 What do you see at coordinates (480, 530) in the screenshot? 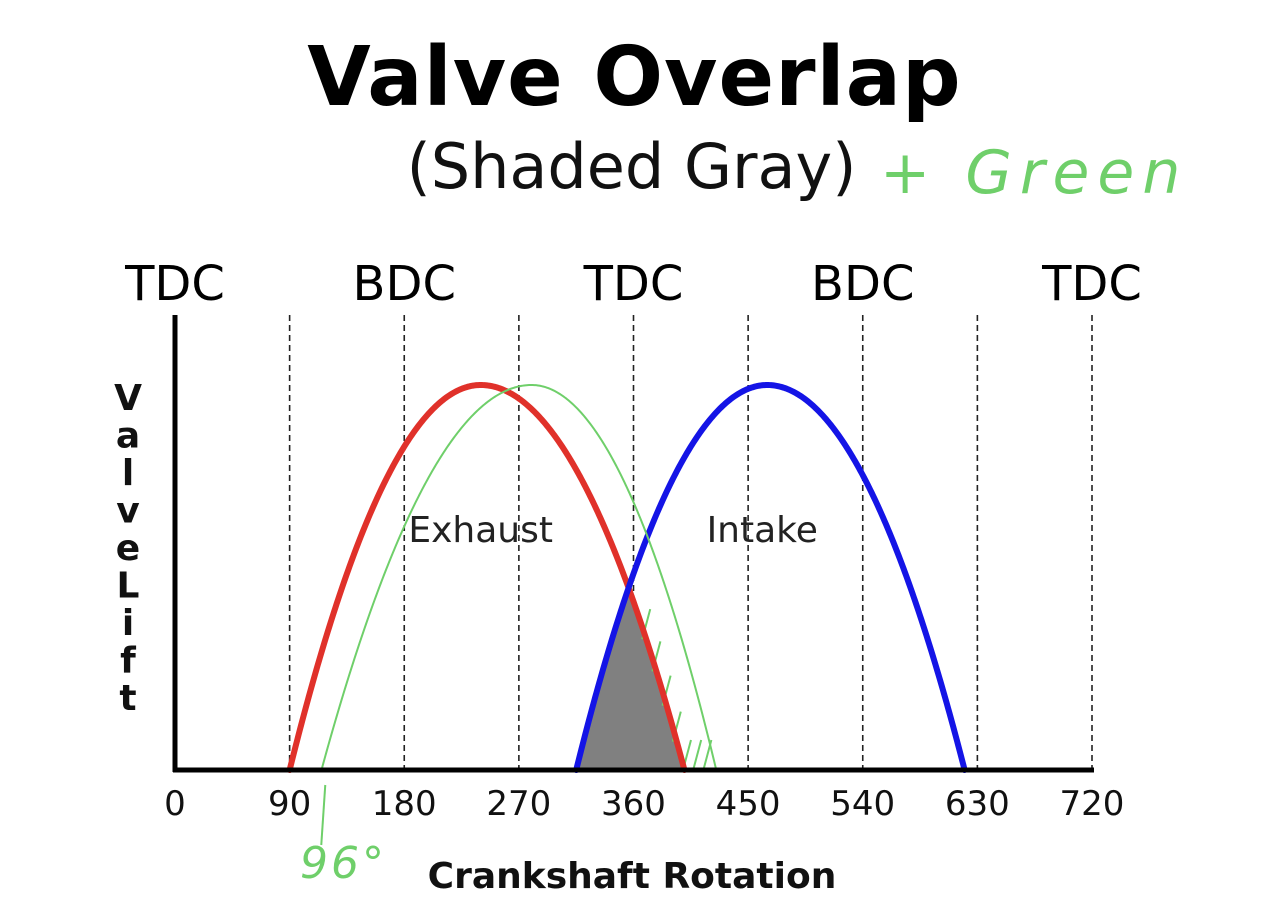
I see `series-label-exhaust: Exhaust` at bounding box center [480, 530].